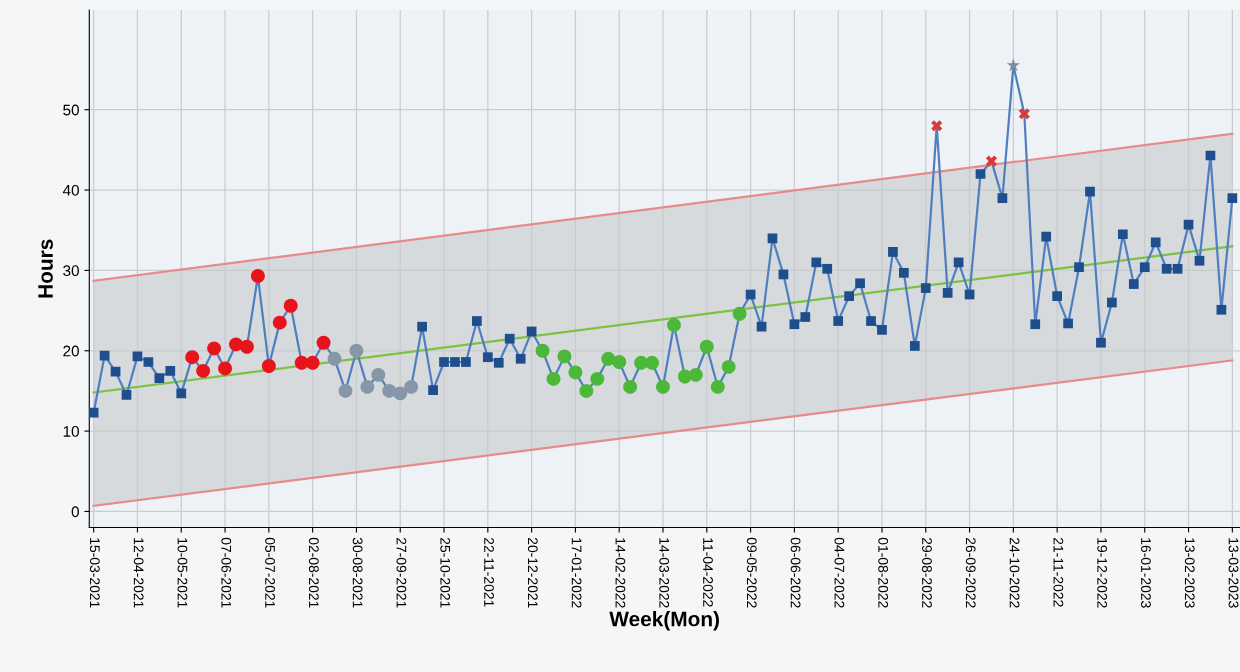 Image resolution: width=1240 pixels, height=672 pixels. Describe the element at coordinates (576, 573) in the screenshot. I see `x-tick-label: 17-01-2022` at that location.